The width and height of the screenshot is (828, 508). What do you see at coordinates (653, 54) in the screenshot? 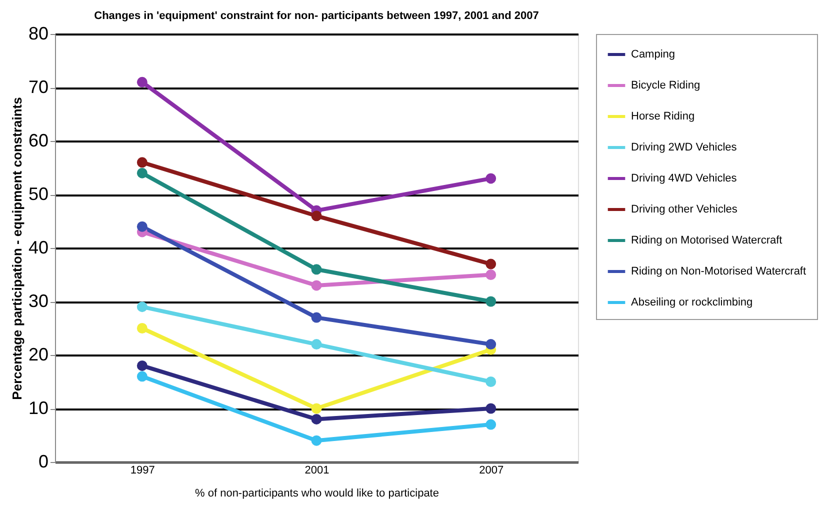
I see `legend-label: Camping` at bounding box center [653, 54].